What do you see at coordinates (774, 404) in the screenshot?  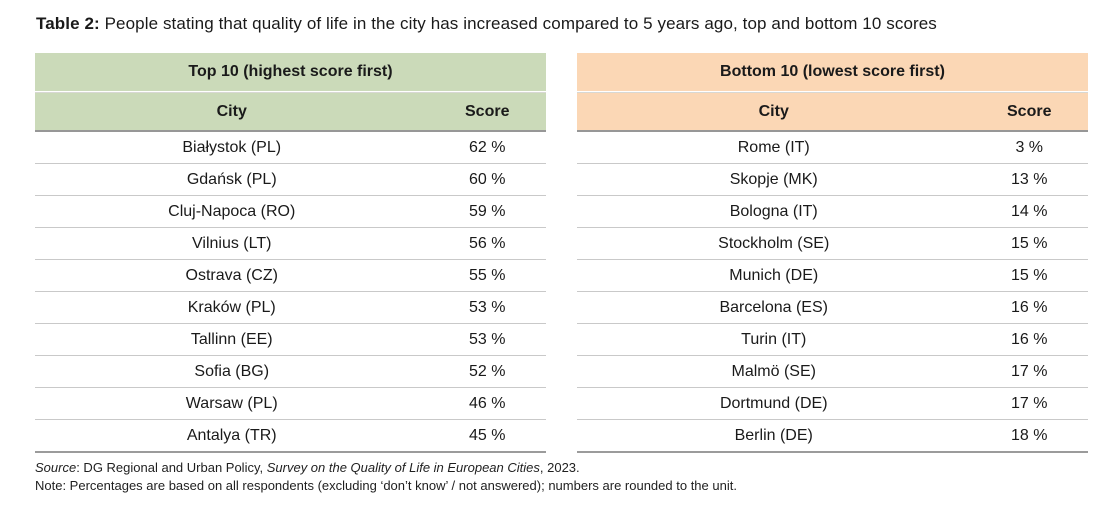 I see `city-cell: Dortmund (DE)` at bounding box center [774, 404].